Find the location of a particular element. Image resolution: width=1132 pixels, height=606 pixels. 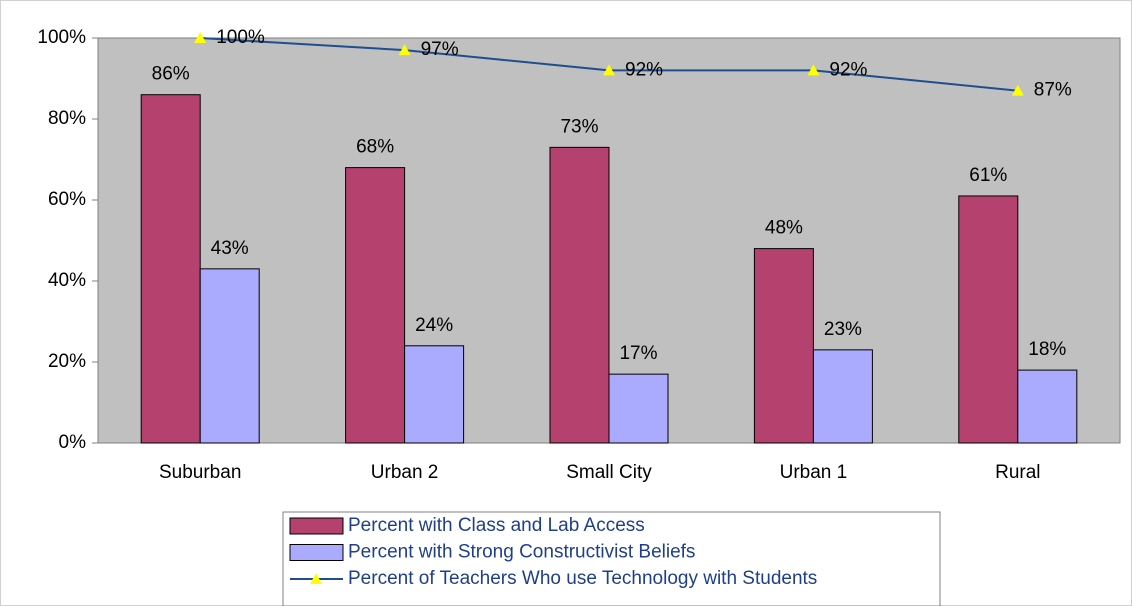

data-label: 87% is located at coordinates (1053, 90).